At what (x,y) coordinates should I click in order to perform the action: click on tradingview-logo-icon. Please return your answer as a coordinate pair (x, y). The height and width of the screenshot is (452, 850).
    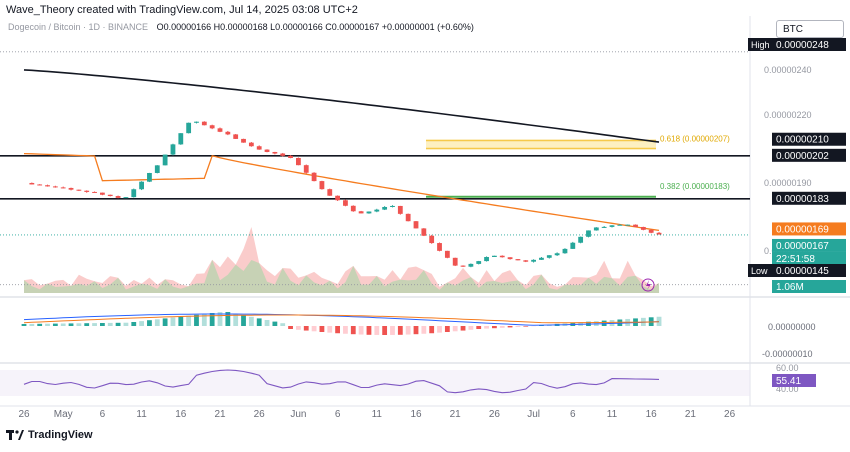
    Looking at the image, I should click on (15, 435).